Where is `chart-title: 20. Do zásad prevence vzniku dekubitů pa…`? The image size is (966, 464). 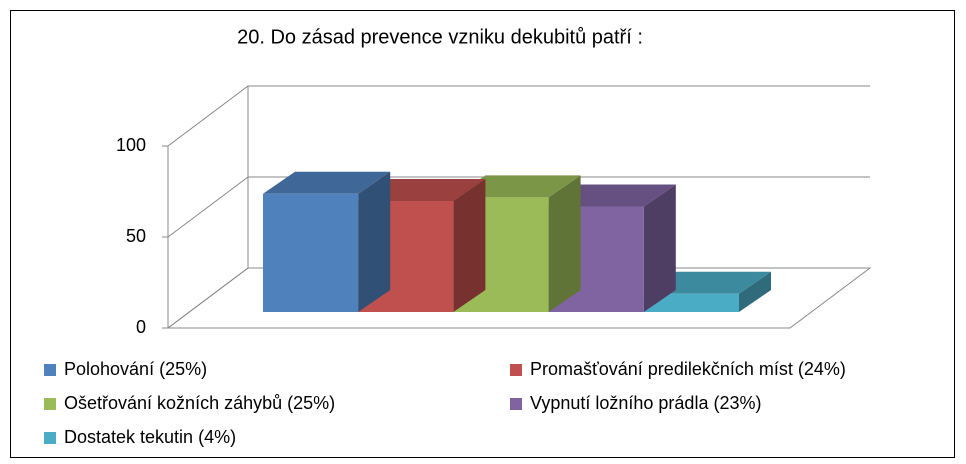 chart-title: 20. Do zásad prevence vzniku dekubitů pa… is located at coordinates (440, 37).